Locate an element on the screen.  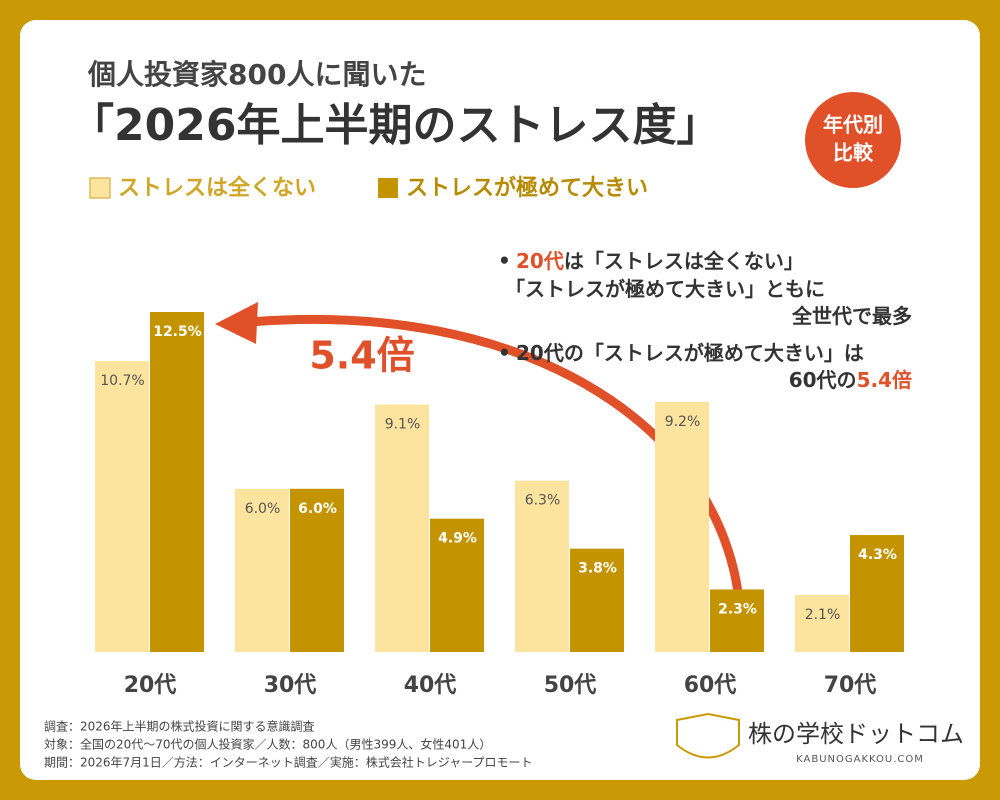
value-label: 2.3% is located at coordinates (737, 609).